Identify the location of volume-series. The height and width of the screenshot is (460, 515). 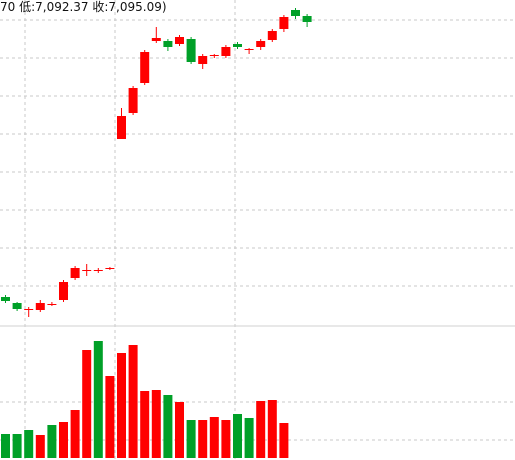
(145, 399).